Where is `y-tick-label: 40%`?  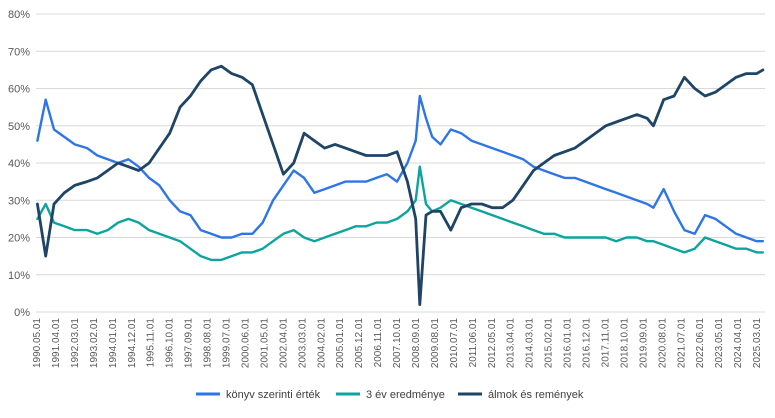
y-tick-label: 40% is located at coordinates (19, 164).